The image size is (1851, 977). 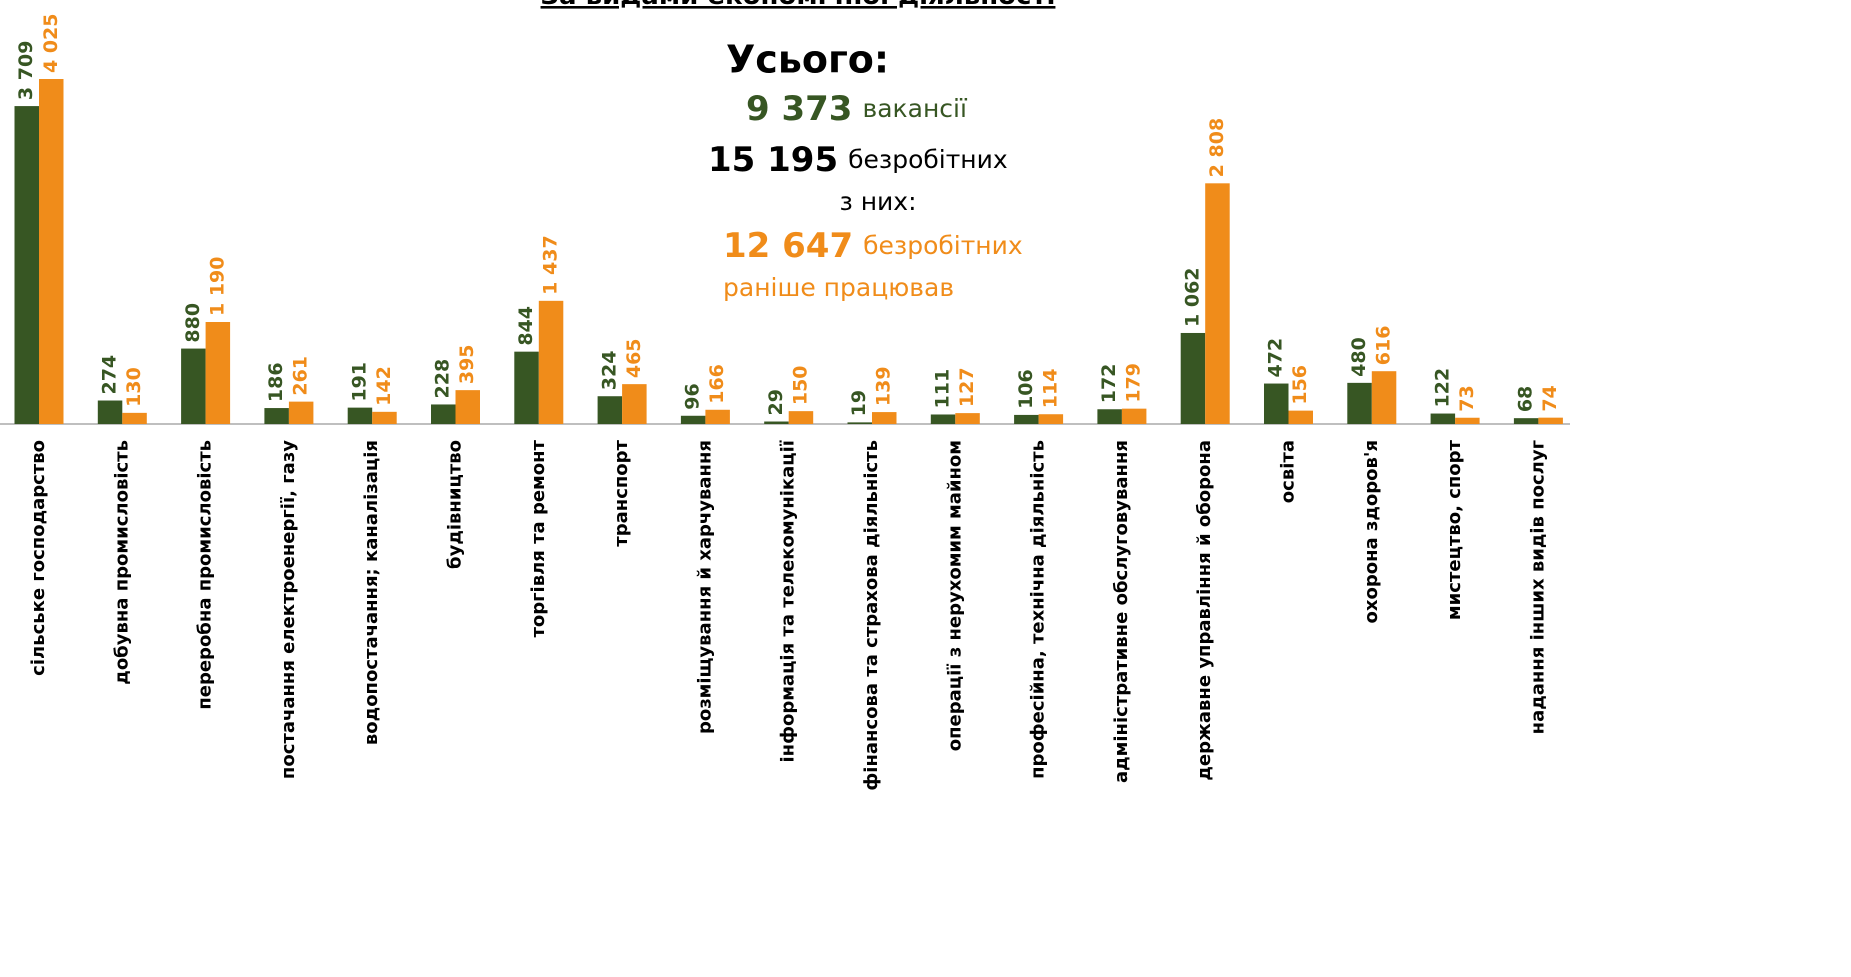 I want to click on x-tick-label: охорона здоров'я, so click(x=1371, y=532).